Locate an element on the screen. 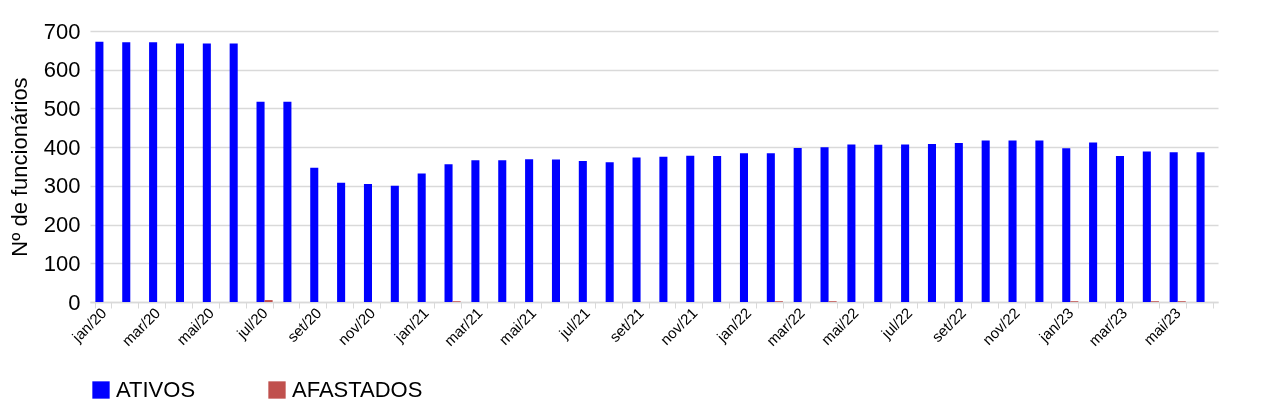 The width and height of the screenshot is (1264, 415). y-tick-label: 0 is located at coordinates (74, 302).